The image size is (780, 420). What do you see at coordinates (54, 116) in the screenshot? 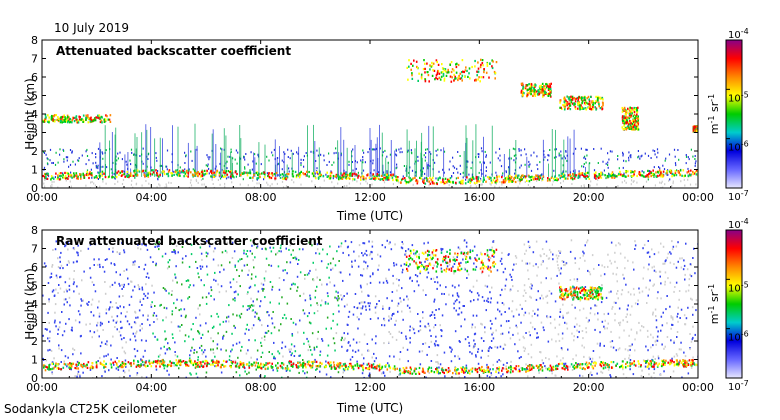
I see `low-cloud-pixel` at bounding box center [54, 116].